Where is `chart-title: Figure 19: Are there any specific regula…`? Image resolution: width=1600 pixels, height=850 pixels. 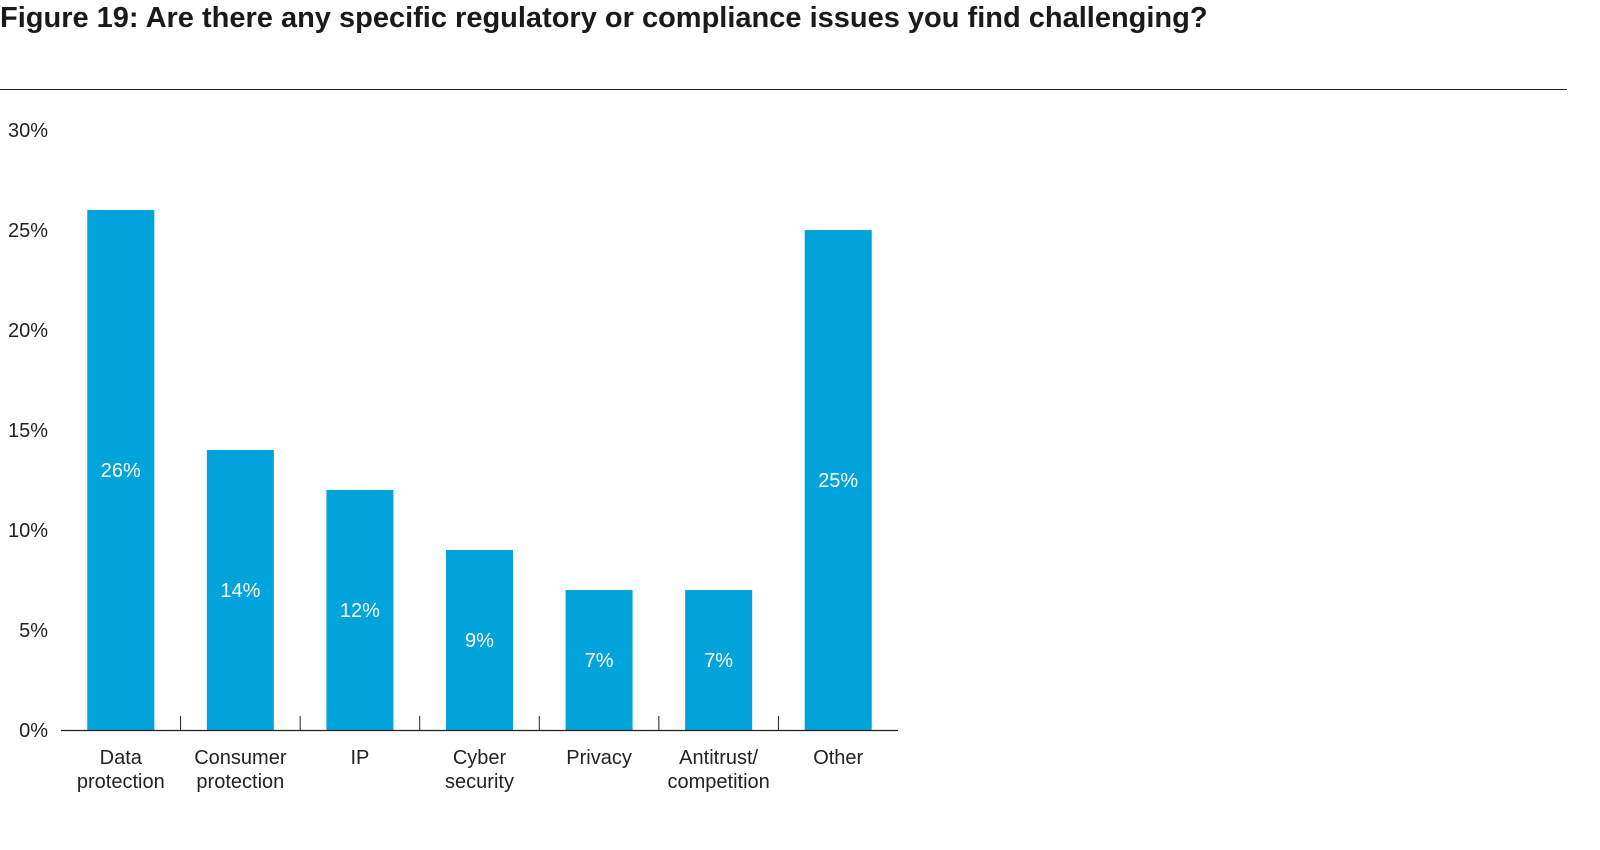
chart-title: Figure 19: Are there any specific regula… is located at coordinates (604, 18).